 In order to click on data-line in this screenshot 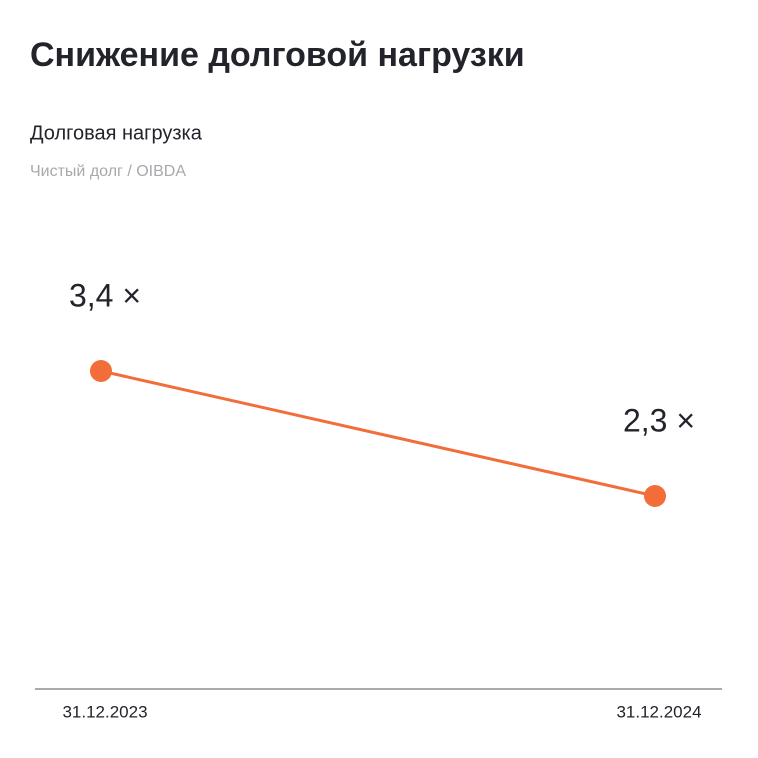, I will do `click(378, 433)`.